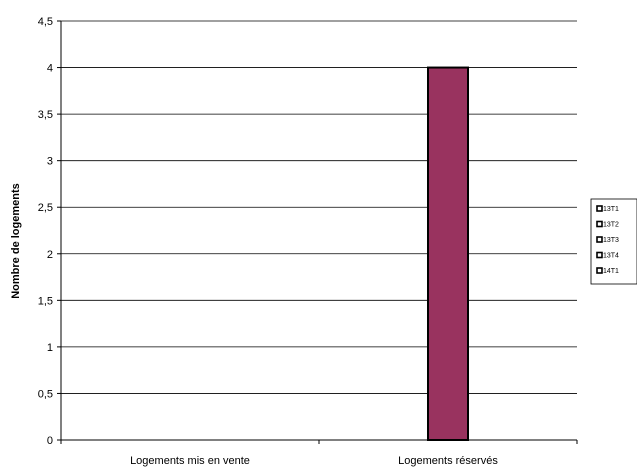  Describe the element at coordinates (45, 394) in the screenshot. I see `y-tick-label: 0,5` at that location.